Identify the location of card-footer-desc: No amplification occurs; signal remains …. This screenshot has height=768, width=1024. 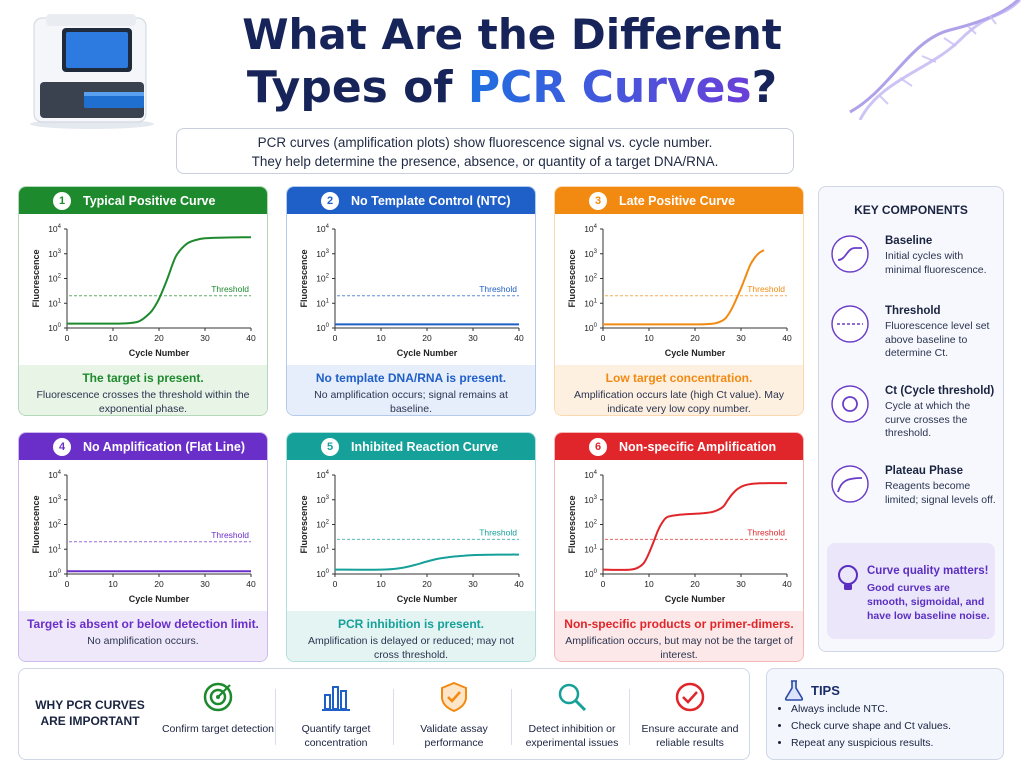
(411, 402).